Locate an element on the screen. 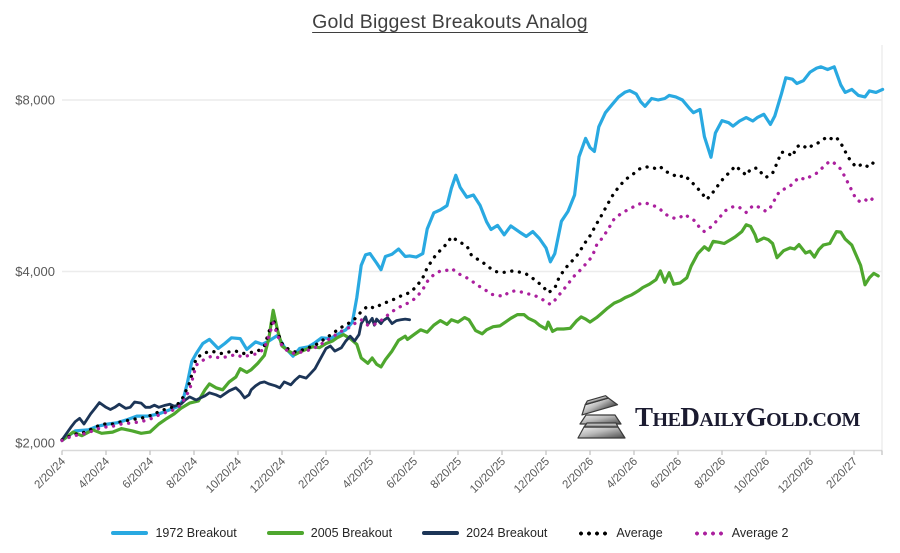 This screenshot has height=553, width=900. x-tick-label: 10/20/26 is located at coordinates (752, 476).